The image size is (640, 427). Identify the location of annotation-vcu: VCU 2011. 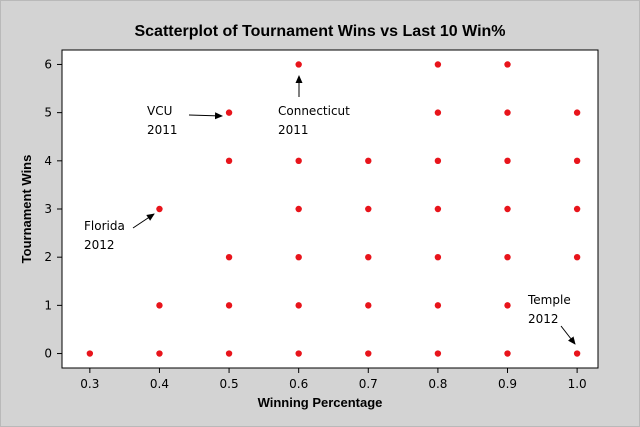
(185, 120).